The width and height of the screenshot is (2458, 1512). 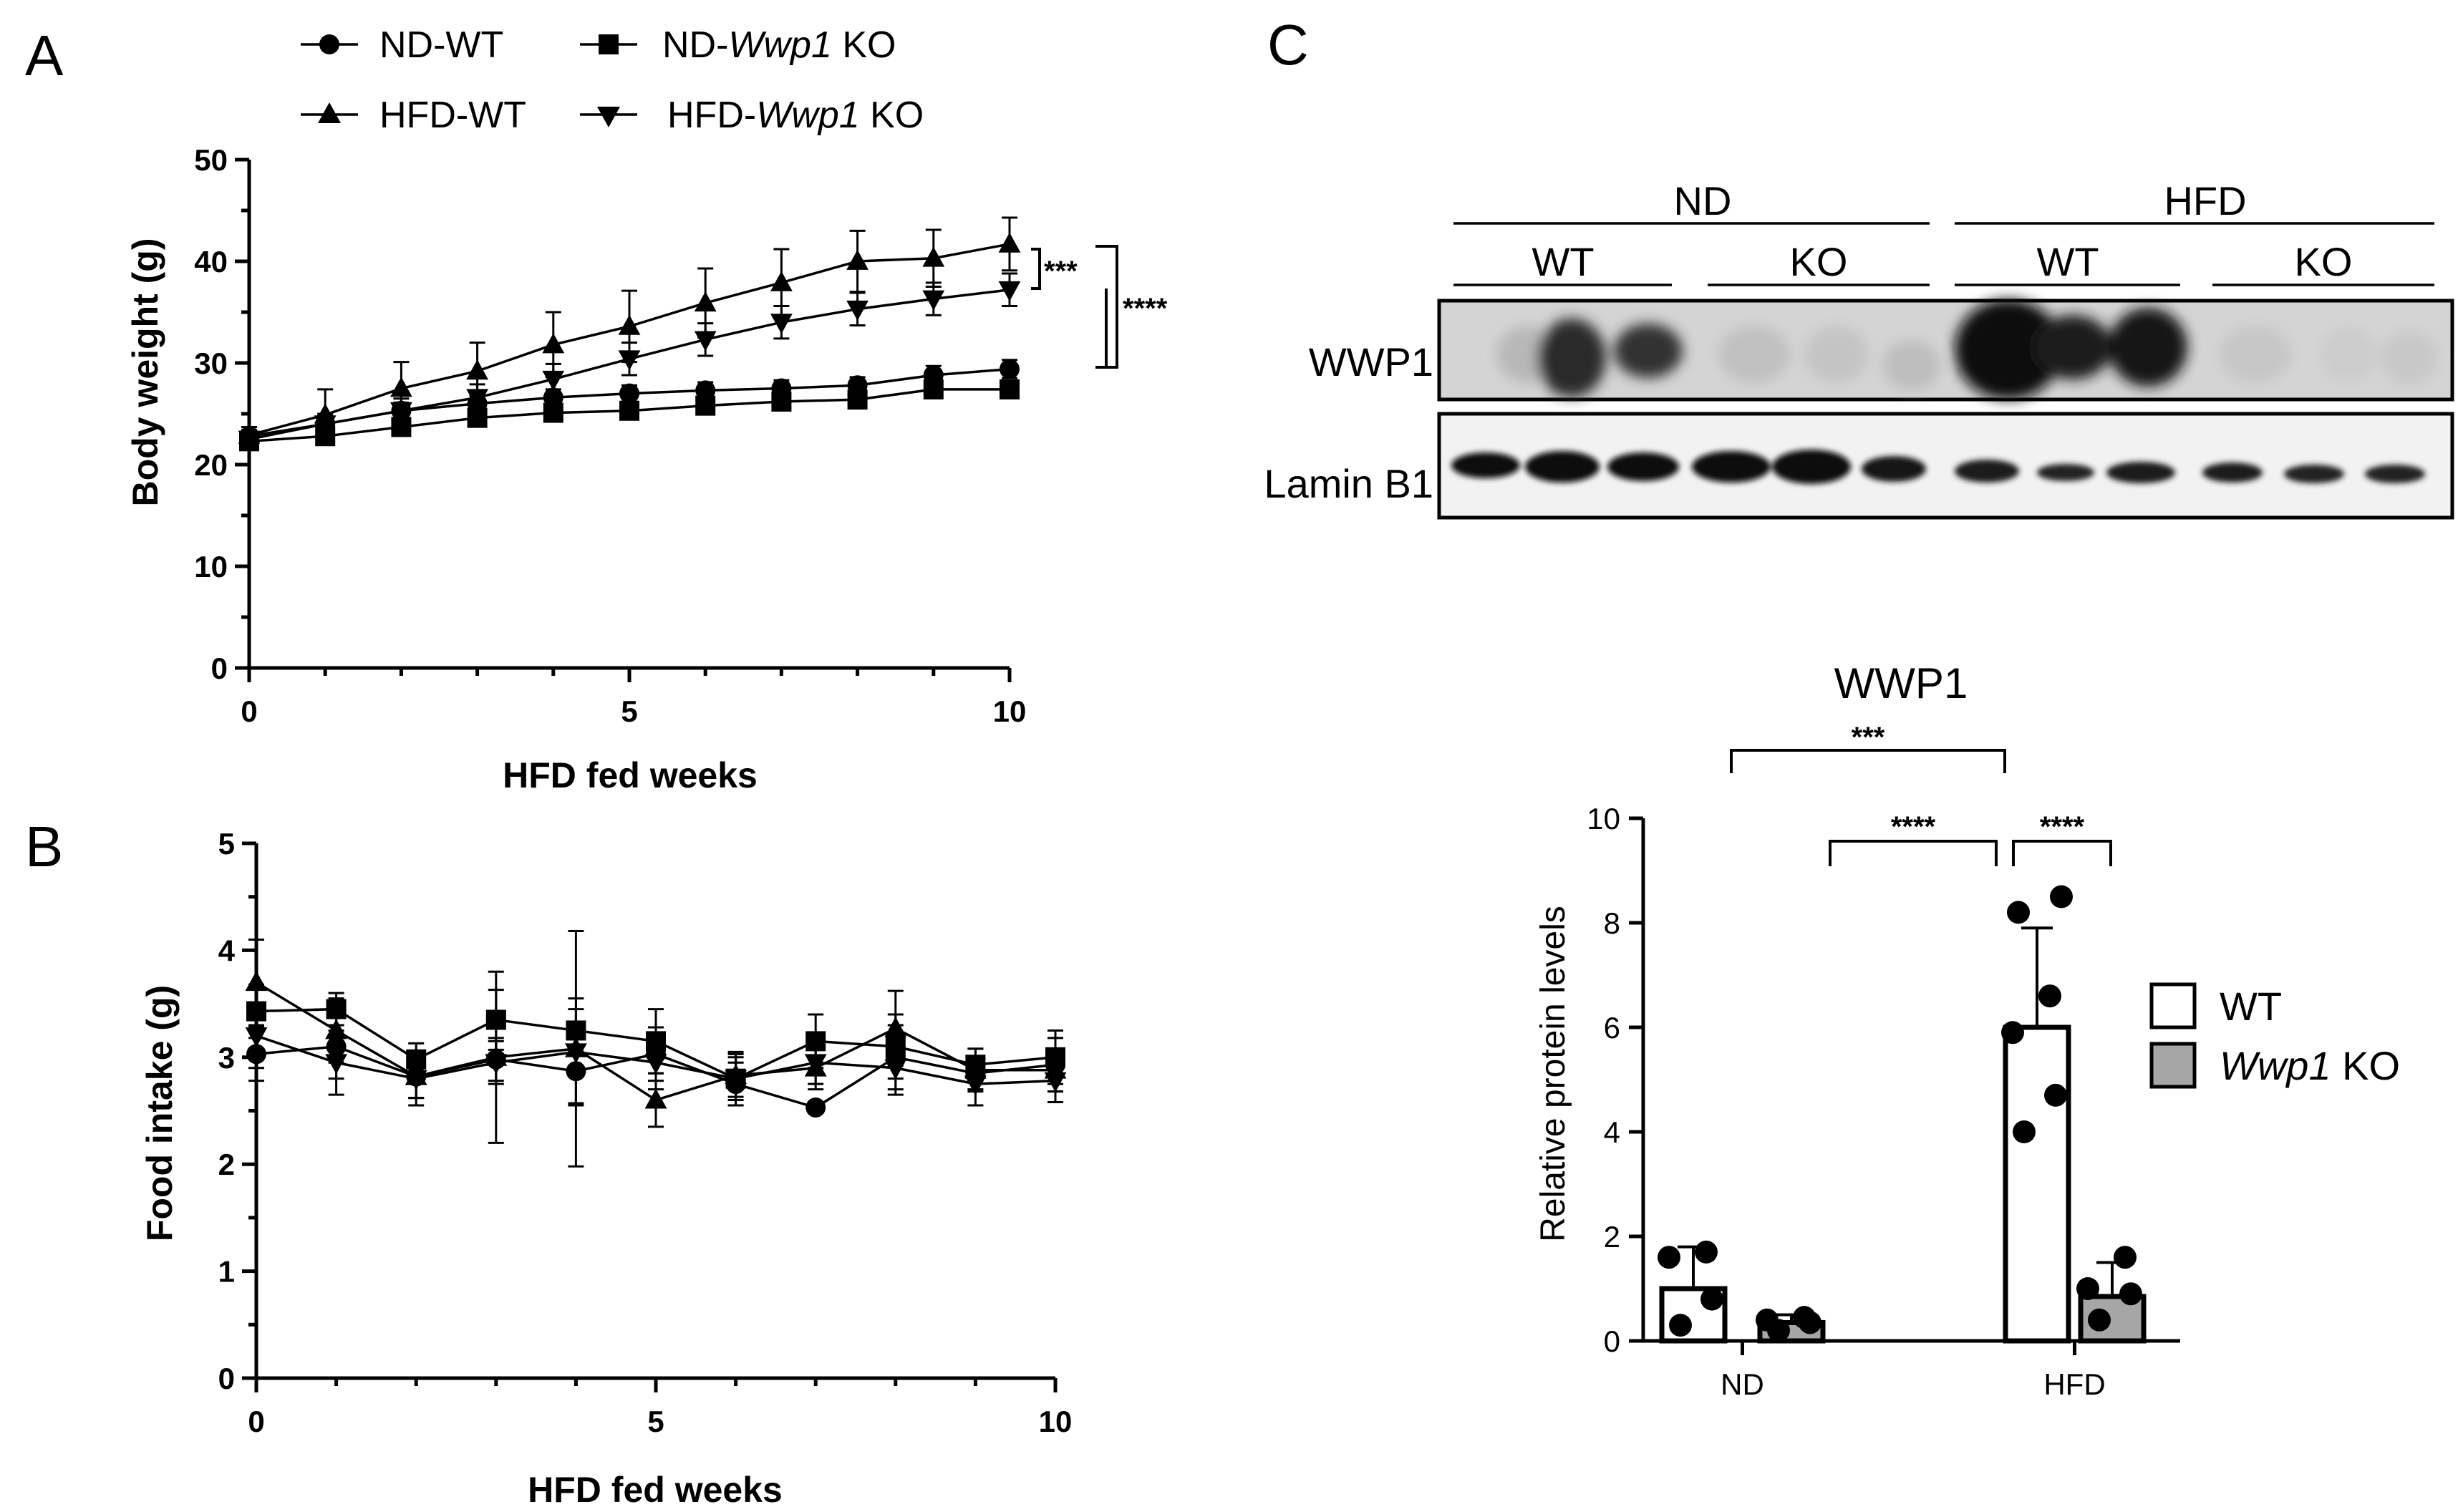 I want to click on western-blot: ND HFD WT KO WT KO WWP1 Lamin B1, so click(x=1859, y=349).